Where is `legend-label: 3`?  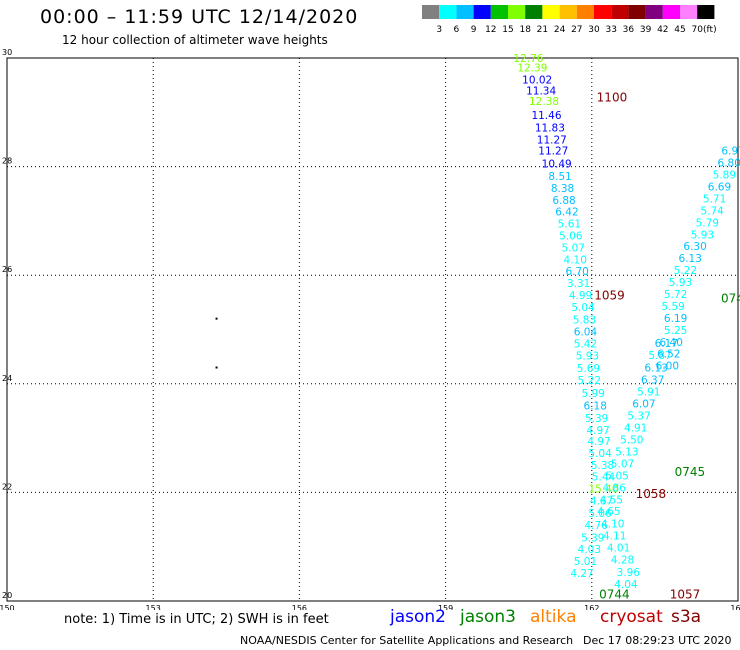
legend-label: 3 is located at coordinates (439, 30).